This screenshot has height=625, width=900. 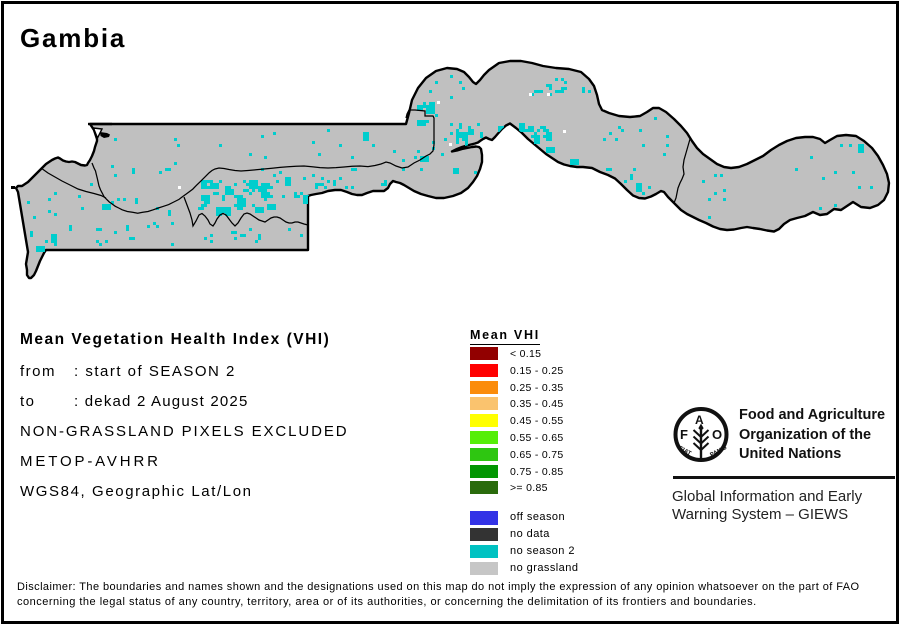 What do you see at coordinates (718, 452) in the screenshot?
I see `svg-text: PANIS` at bounding box center [718, 452].